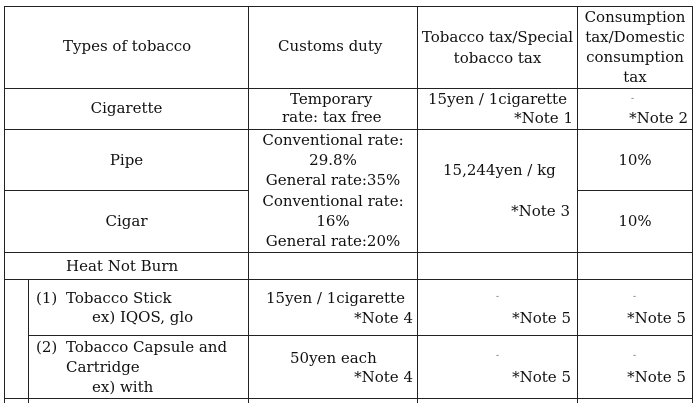  What do you see at coordinates (499, 170) in the screenshot?
I see `pipe-cigar-tobacco-tax: 15,244yen / kg` at bounding box center [499, 170].